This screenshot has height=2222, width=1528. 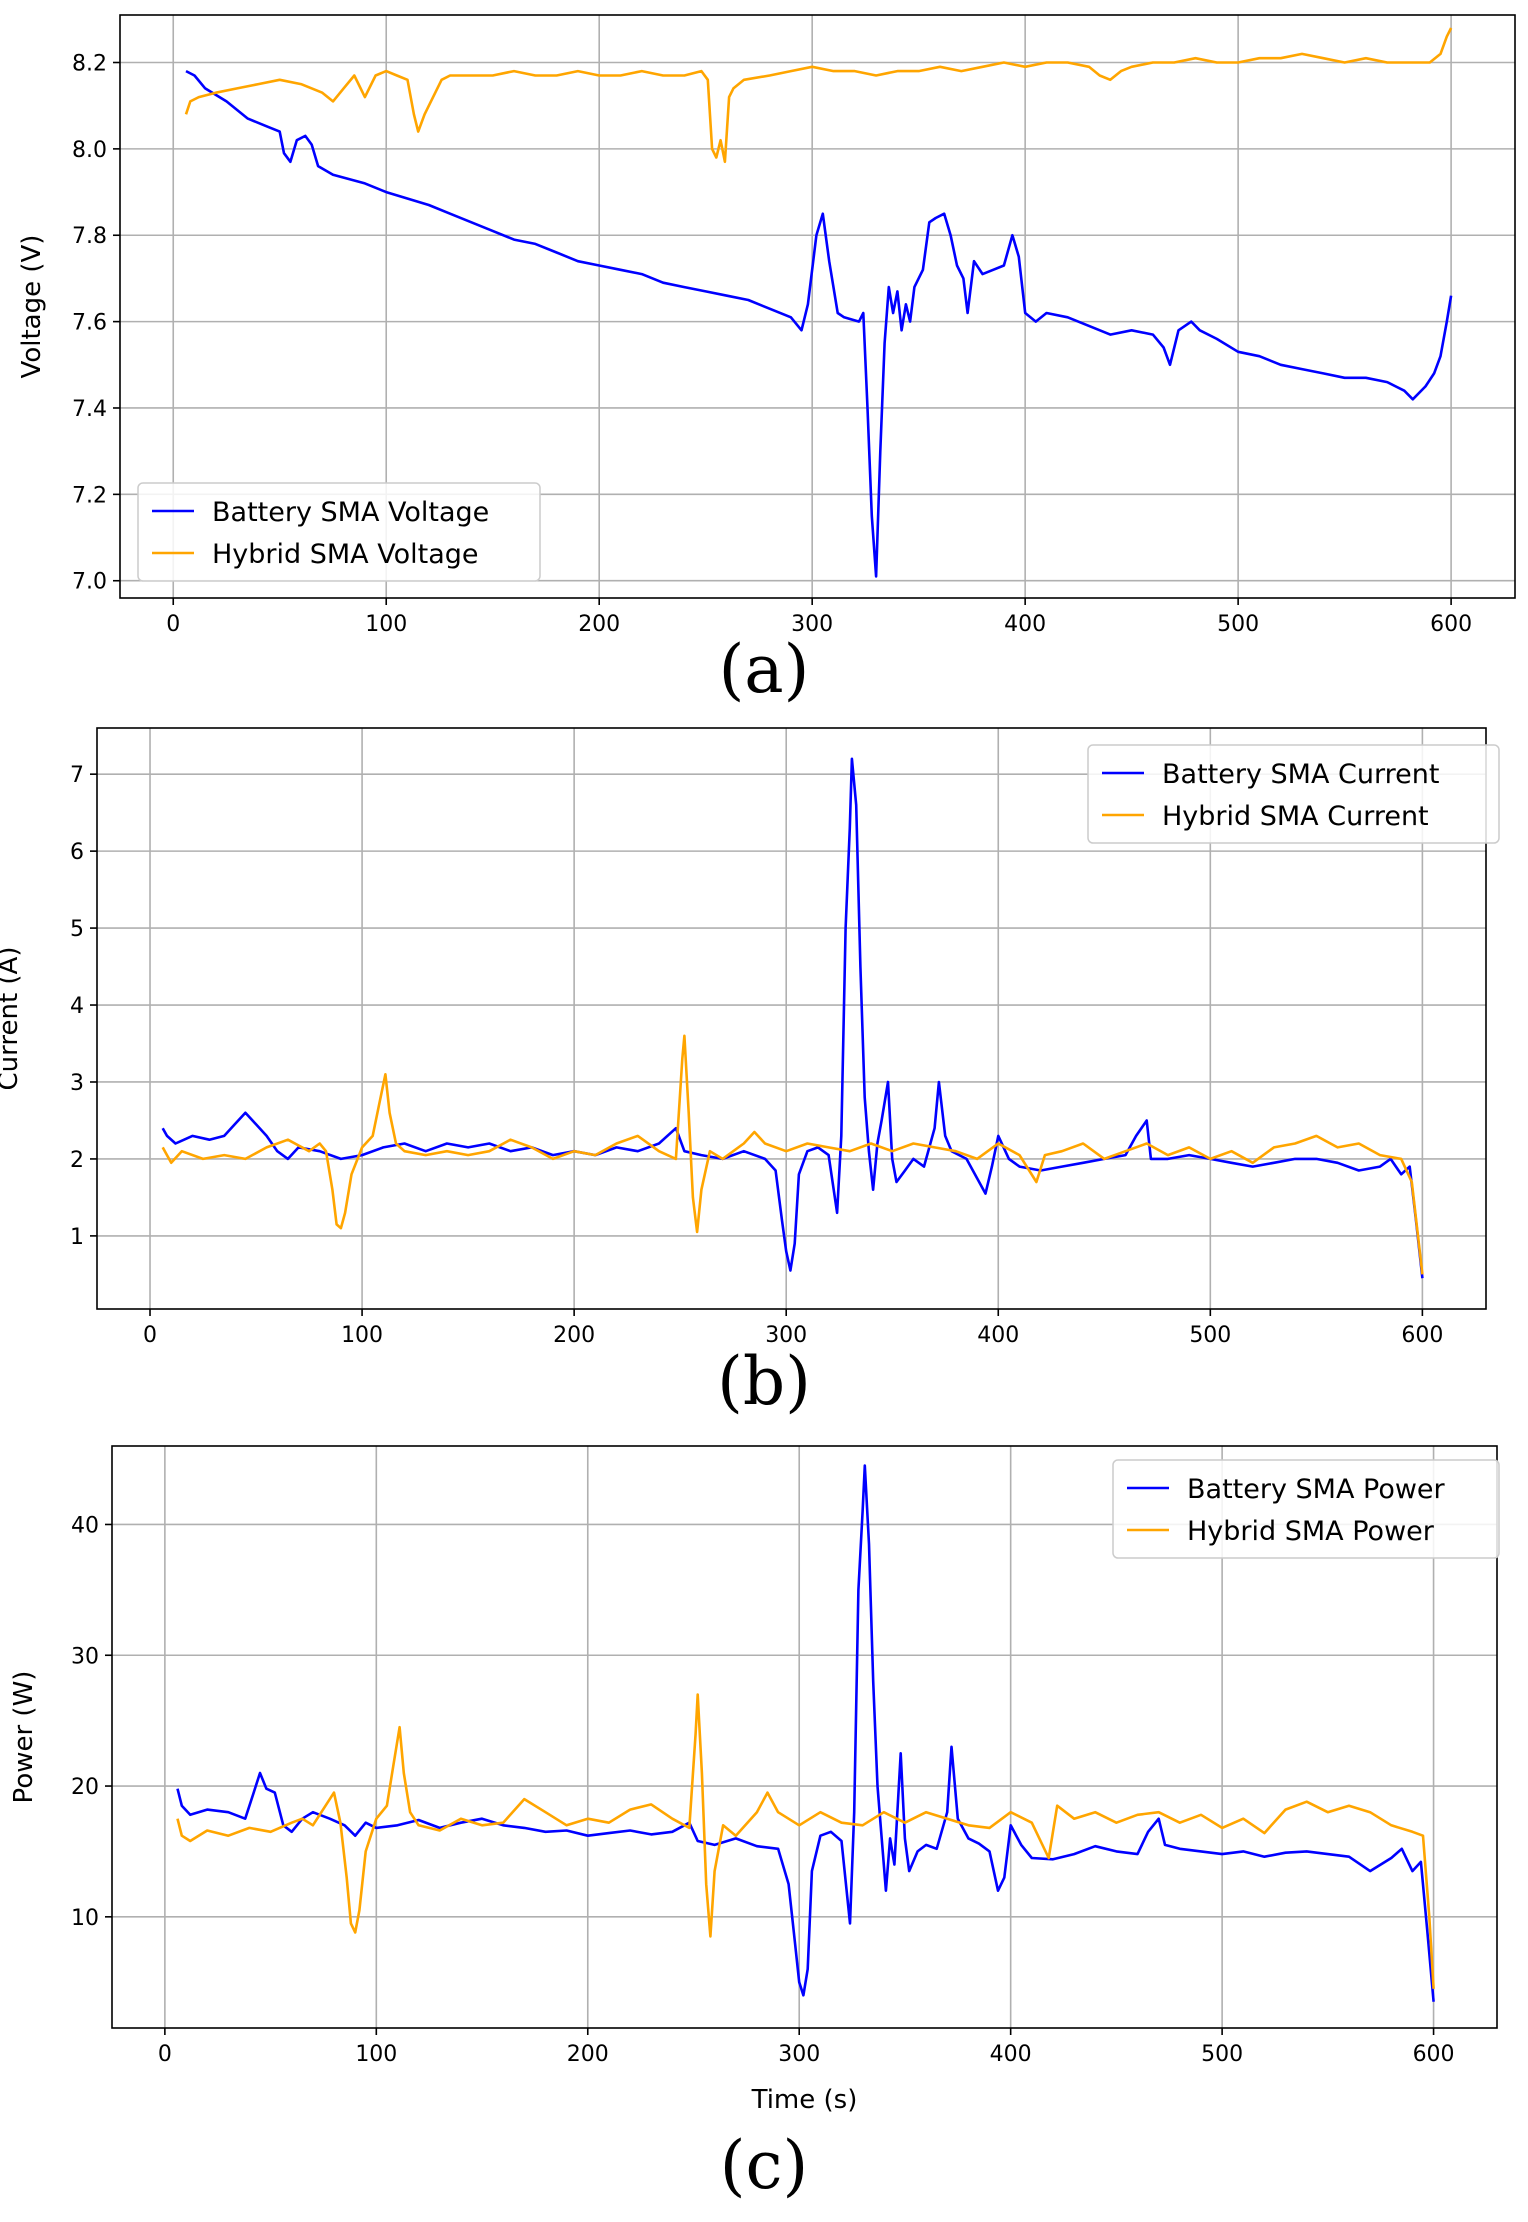 What do you see at coordinates (89, 64) in the screenshot?
I see `chart-a-y-tick-label: 8.2` at bounding box center [89, 64].